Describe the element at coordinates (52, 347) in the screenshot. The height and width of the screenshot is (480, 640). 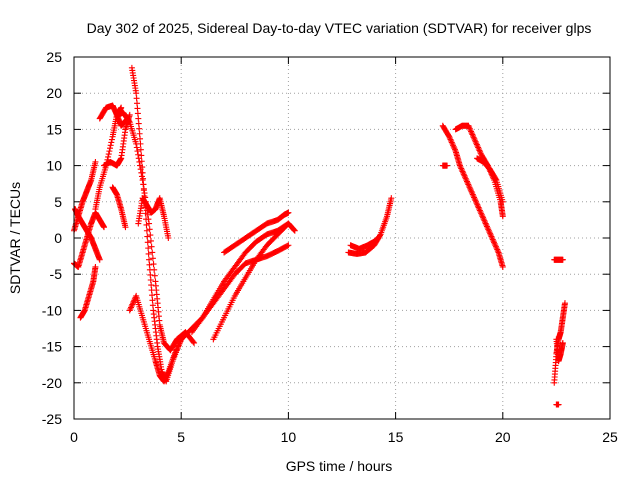
I see `y-tick-label: -15` at that location.